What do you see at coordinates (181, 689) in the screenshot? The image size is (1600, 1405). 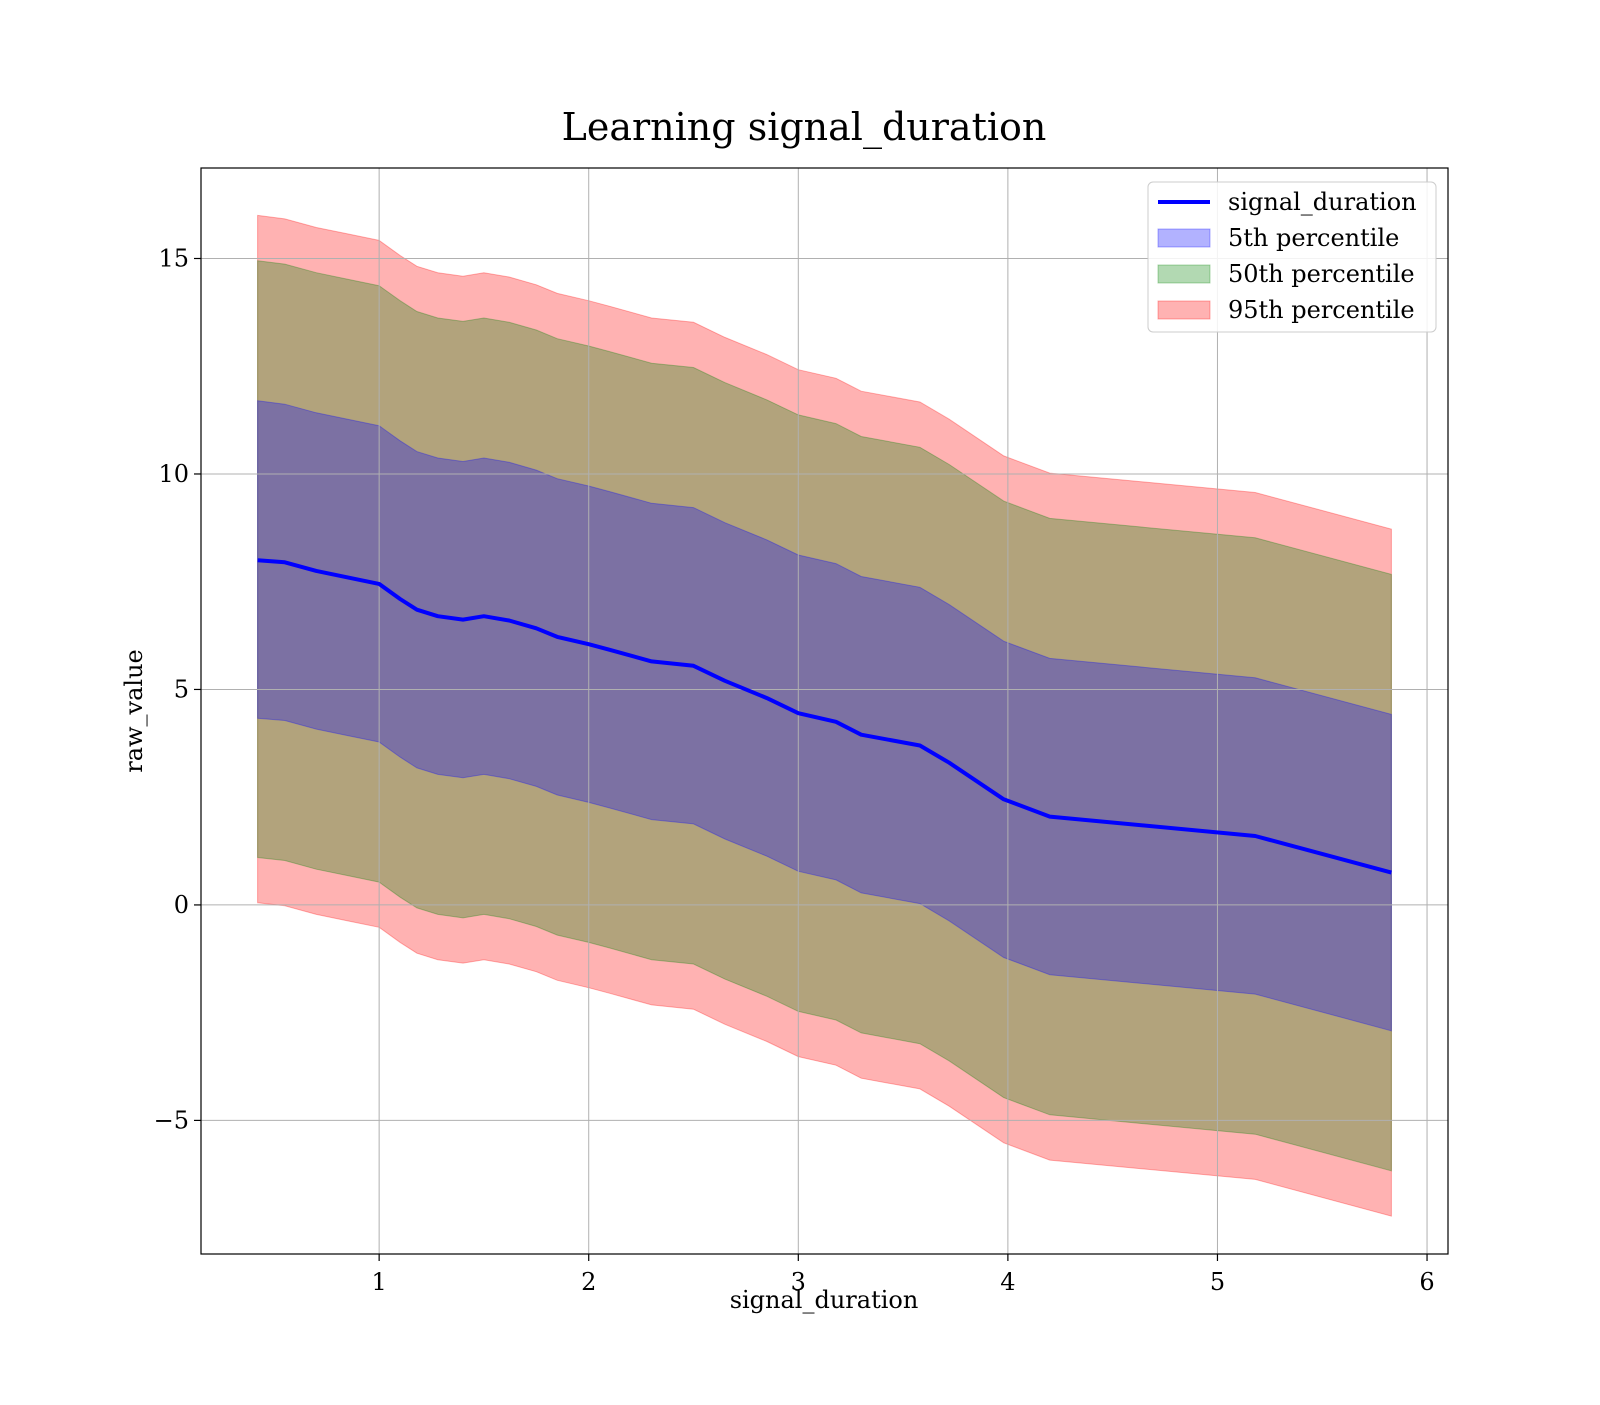 I see `y-tick-label: 5` at bounding box center [181, 689].